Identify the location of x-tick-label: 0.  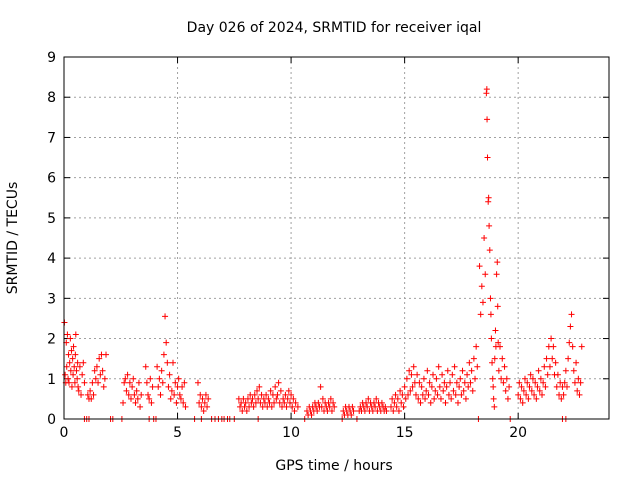
(64, 433).